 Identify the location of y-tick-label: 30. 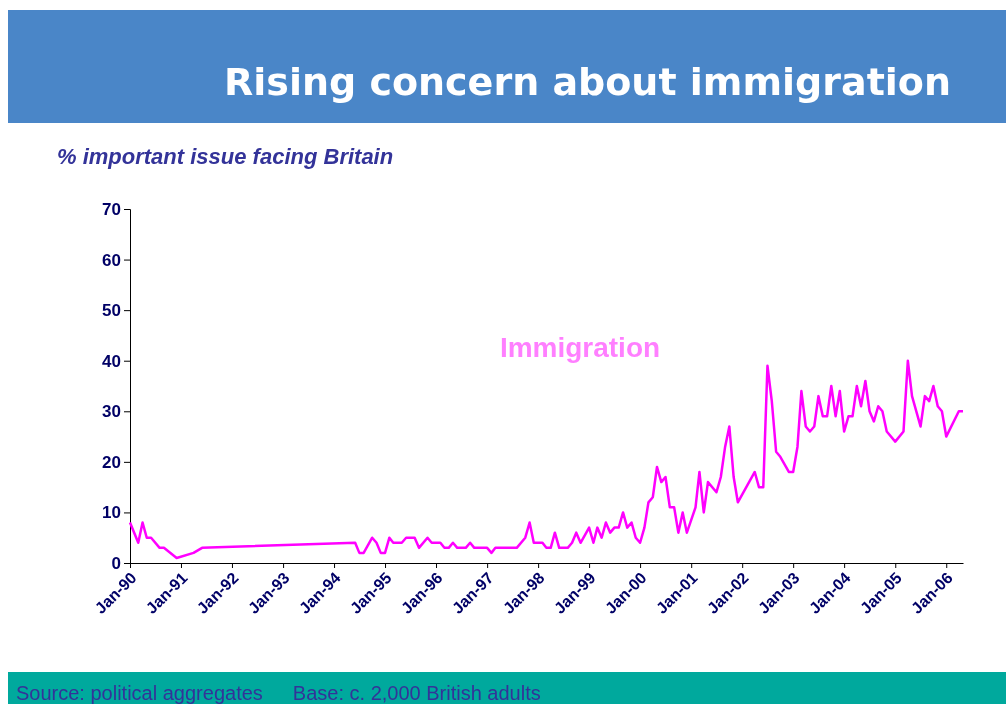
(111, 412).